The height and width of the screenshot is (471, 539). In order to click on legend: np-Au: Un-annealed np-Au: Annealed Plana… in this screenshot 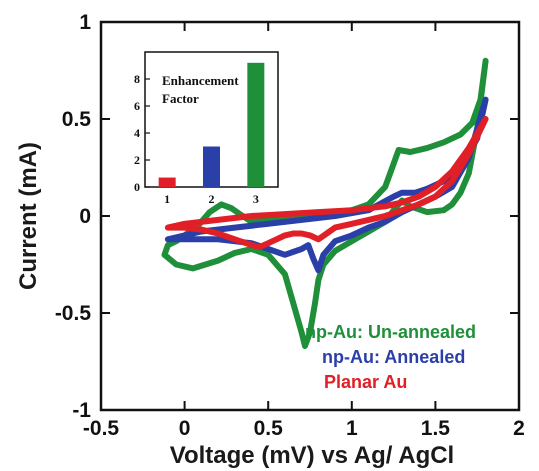, I will do `click(390, 357)`.